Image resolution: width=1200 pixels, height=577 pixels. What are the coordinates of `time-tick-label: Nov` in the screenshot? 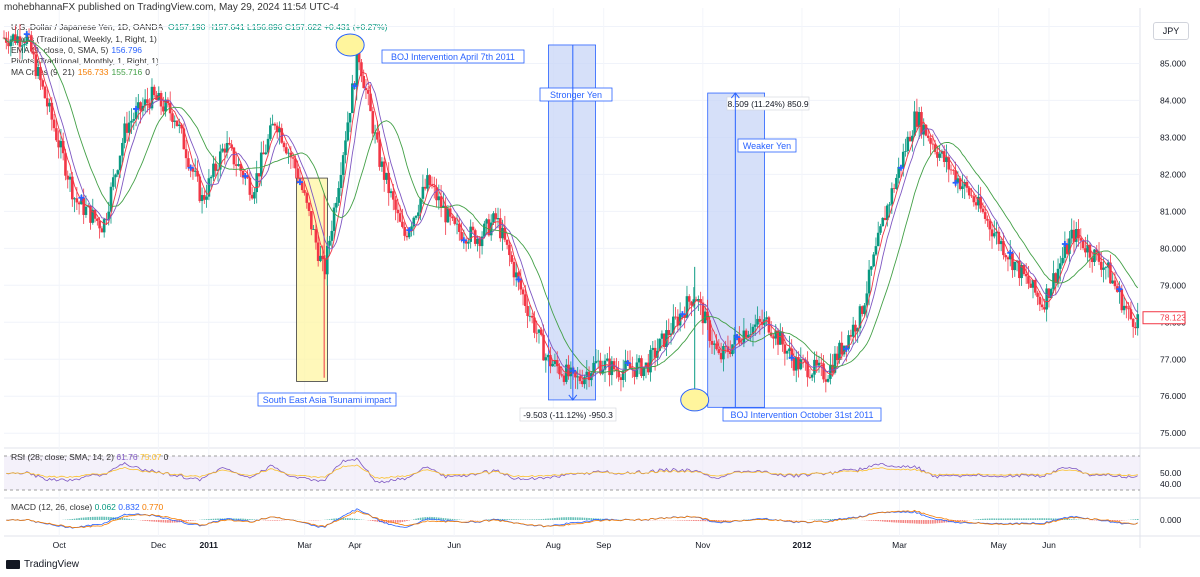 It's located at (703, 545).